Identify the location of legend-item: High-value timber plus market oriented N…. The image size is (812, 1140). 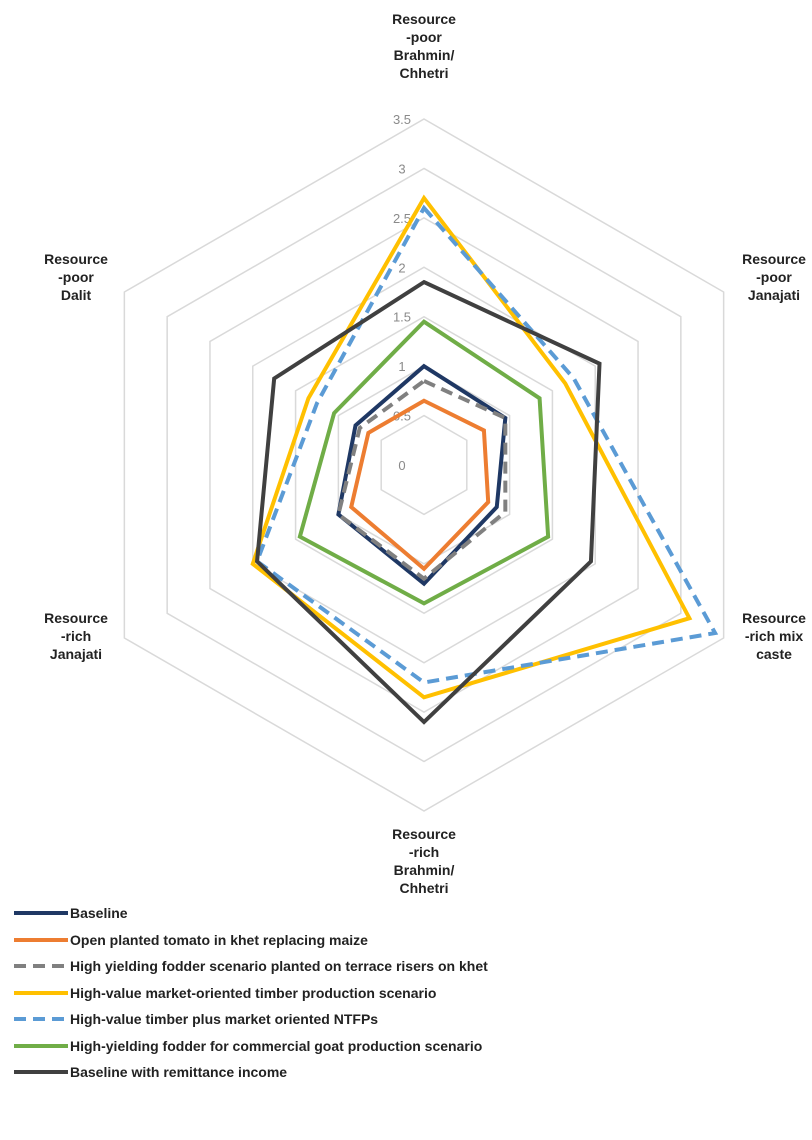
(251, 1019).